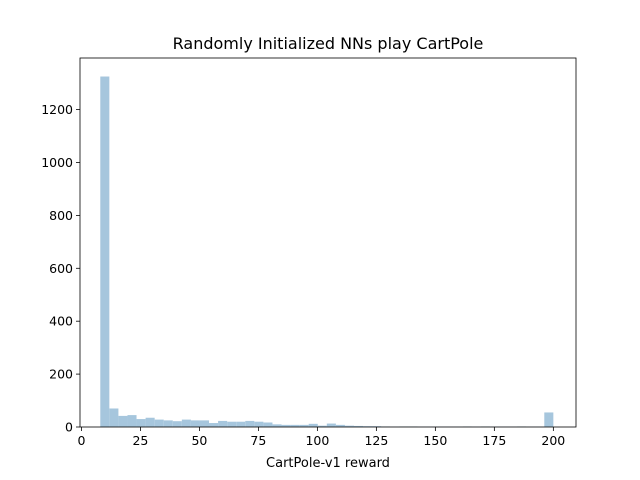  I want to click on y-tick-label: 400, so click(61, 321).